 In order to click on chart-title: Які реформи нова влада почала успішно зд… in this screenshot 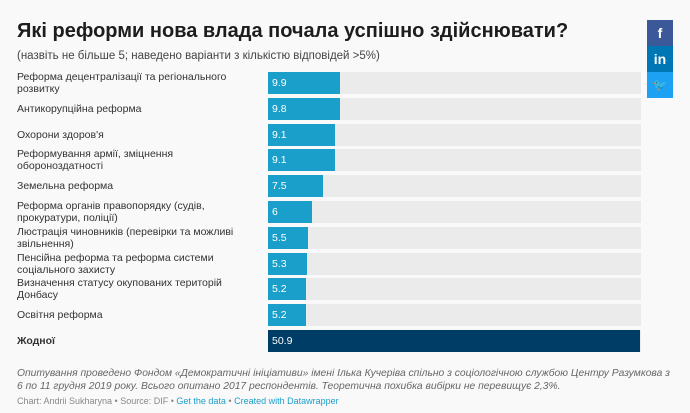, I will do `click(293, 31)`.